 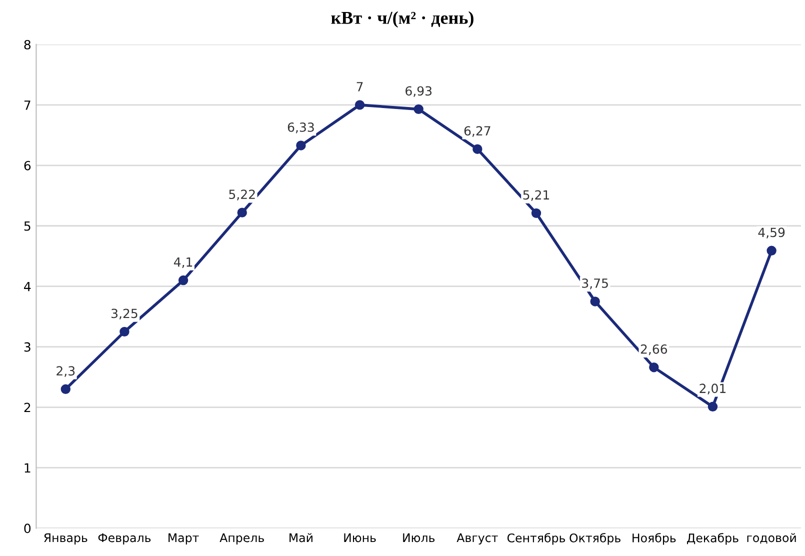 What do you see at coordinates (536, 539) in the screenshot?
I see `x-tick-label: Сентябрь` at bounding box center [536, 539].